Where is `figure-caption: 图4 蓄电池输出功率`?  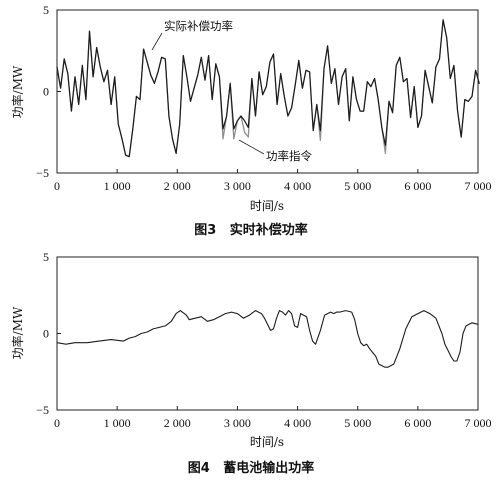 figure-caption: 图4 蓄电池输出功率 is located at coordinates (251, 468).